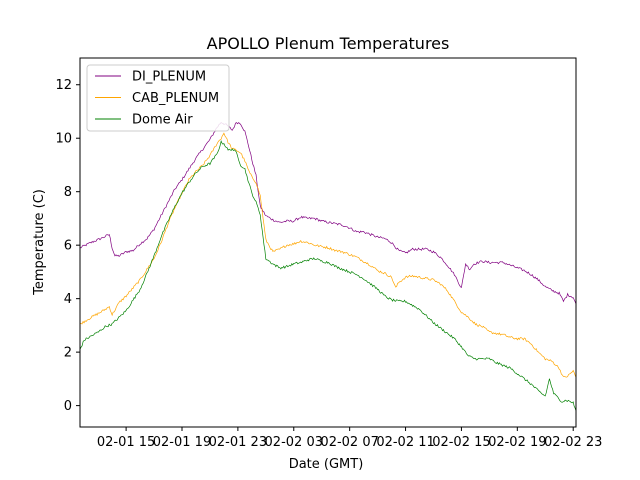 The width and height of the screenshot is (640, 480). I want to click on legend-label: Dome Air, so click(162, 120).